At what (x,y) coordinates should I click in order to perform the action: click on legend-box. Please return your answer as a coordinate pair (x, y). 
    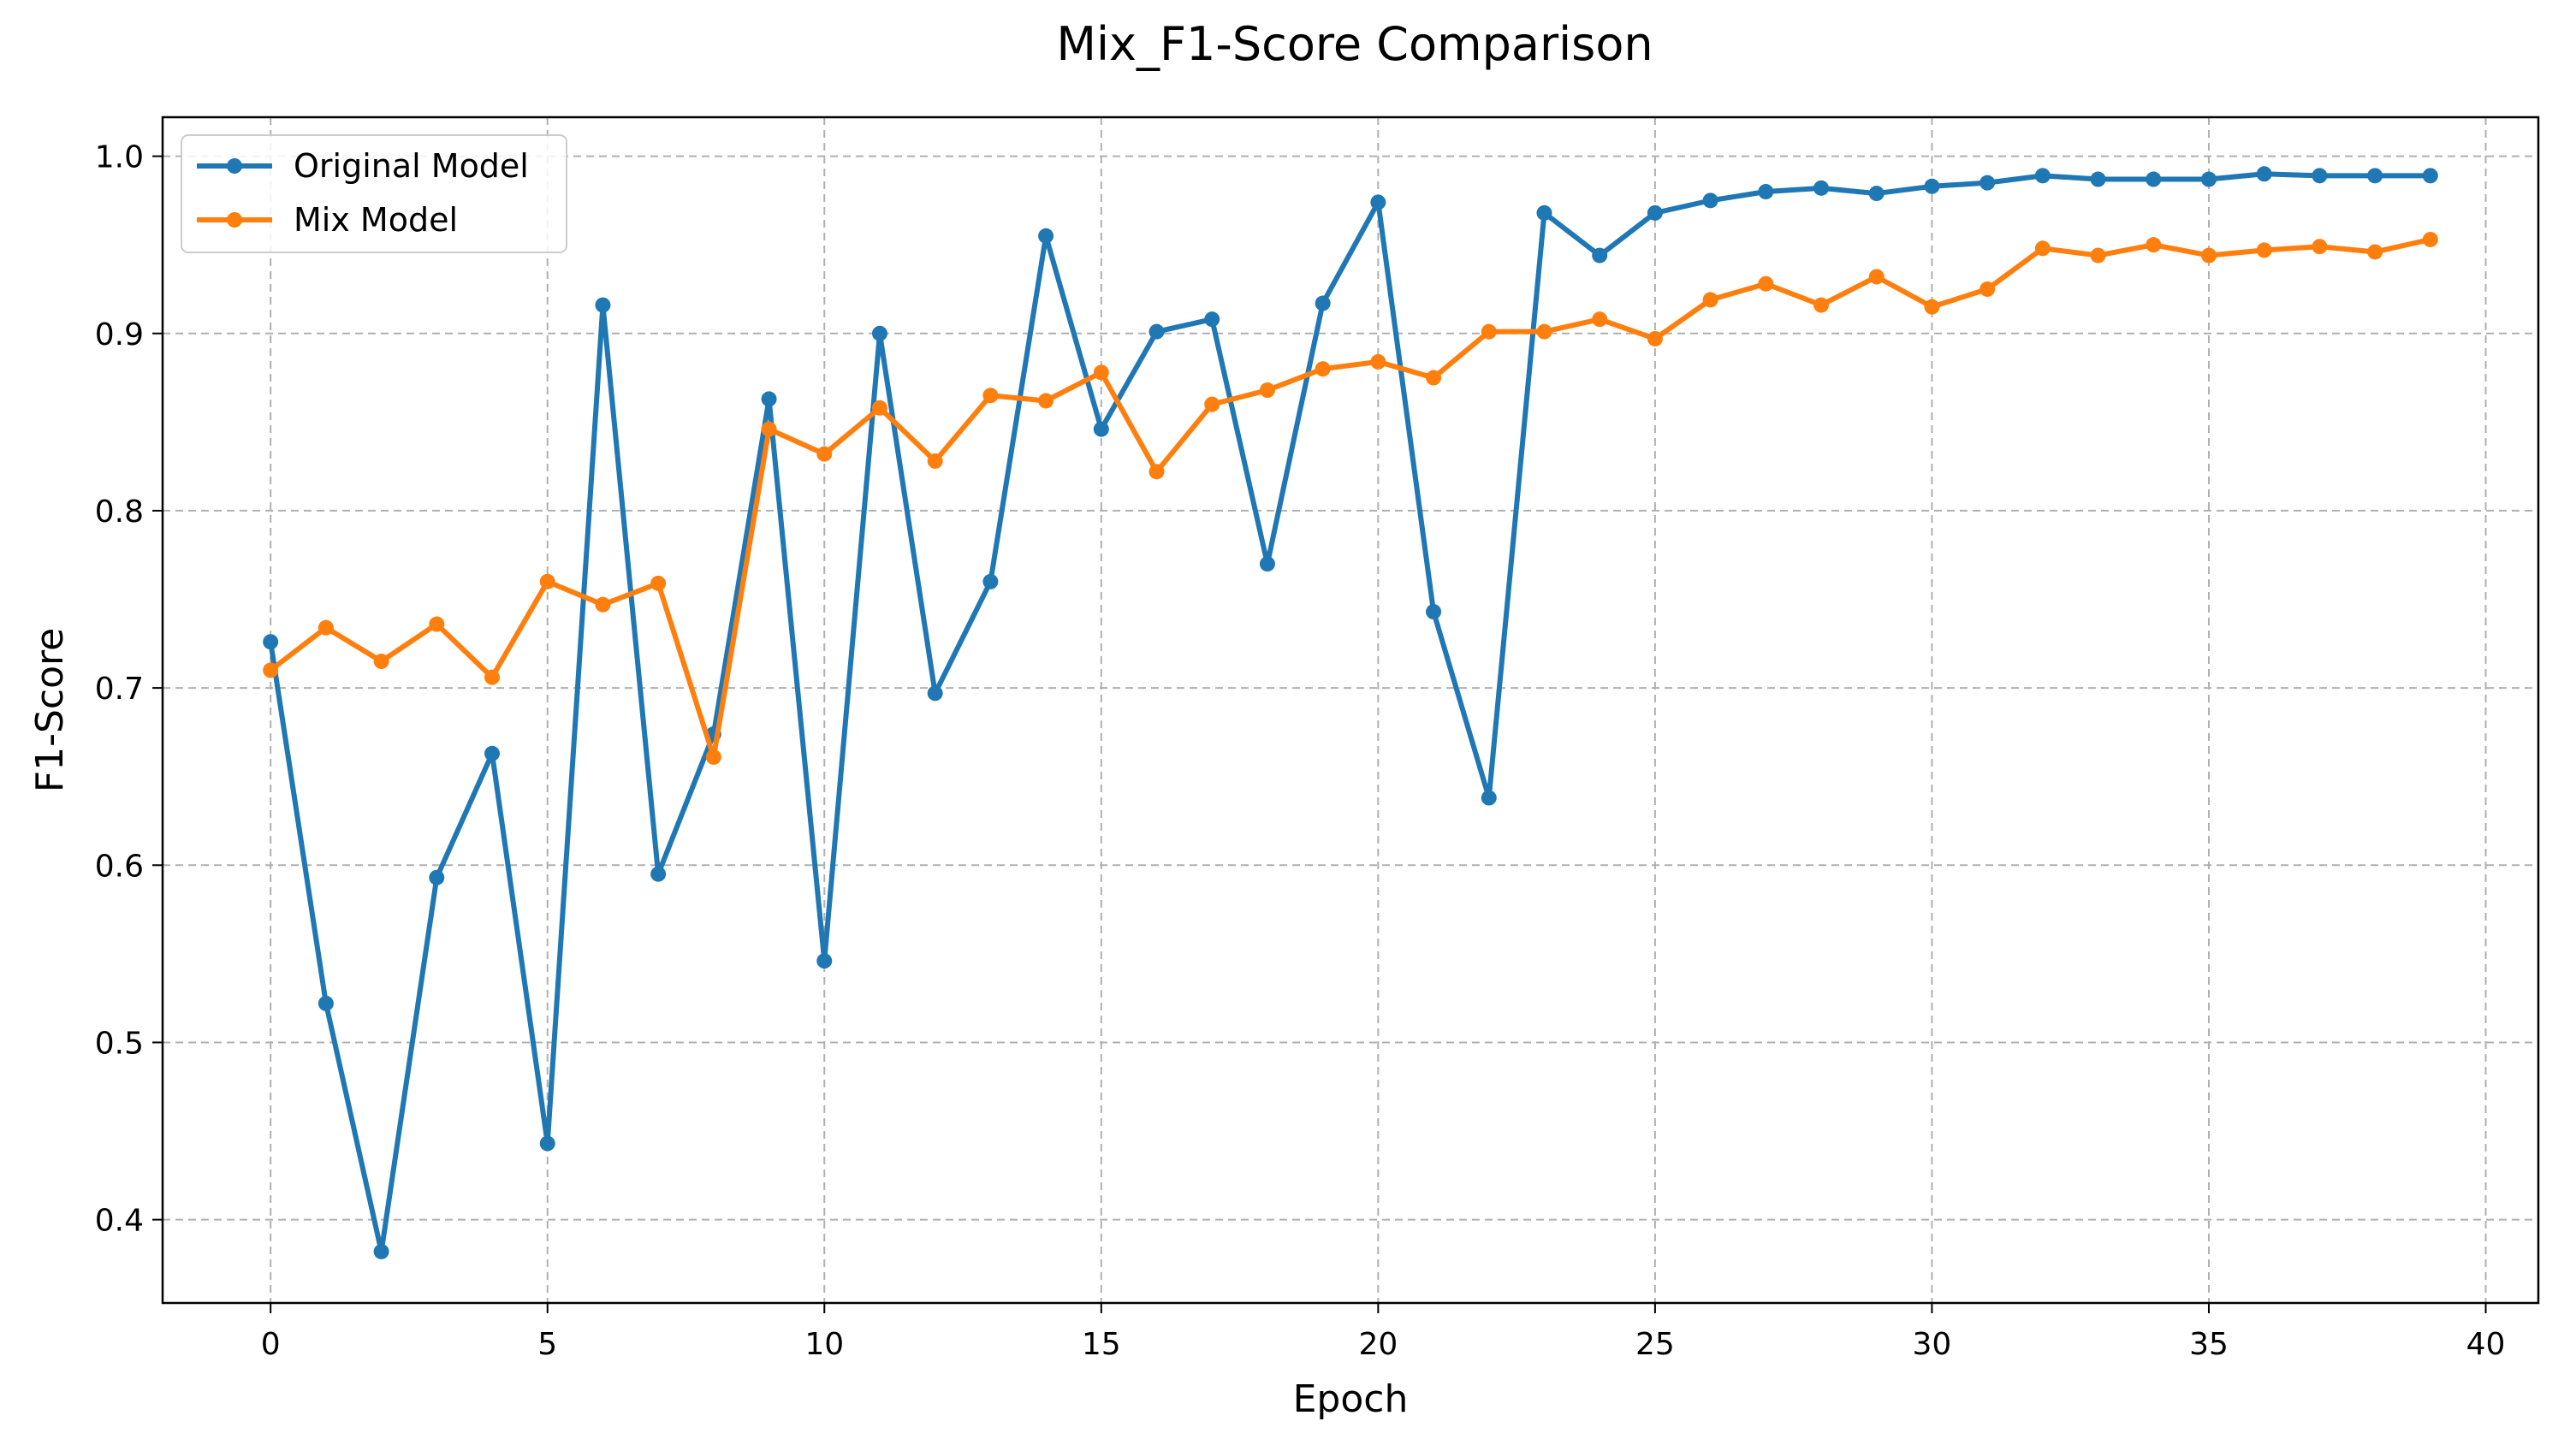
    Looking at the image, I should click on (374, 193).